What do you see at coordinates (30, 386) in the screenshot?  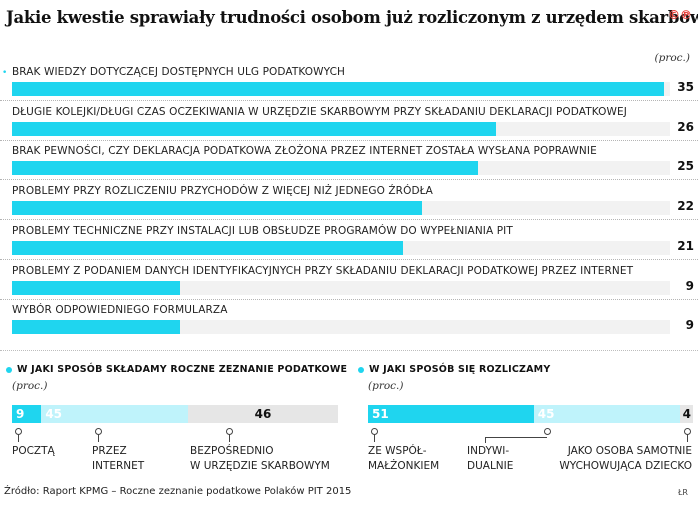 I see `left-chart-unit: (proc.)` at bounding box center [30, 386].